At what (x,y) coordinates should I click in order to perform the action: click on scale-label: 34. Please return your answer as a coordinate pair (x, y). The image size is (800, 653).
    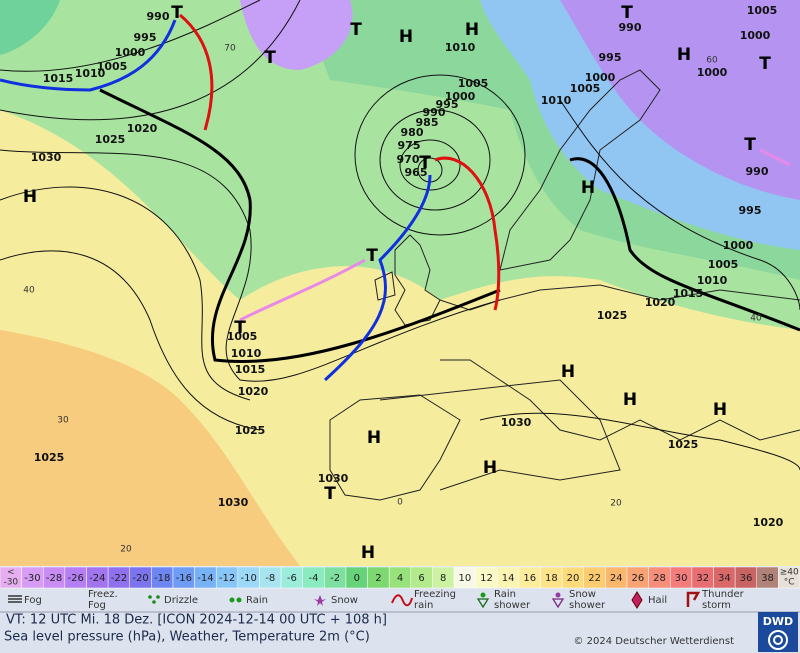
    Looking at the image, I should click on (724, 578).